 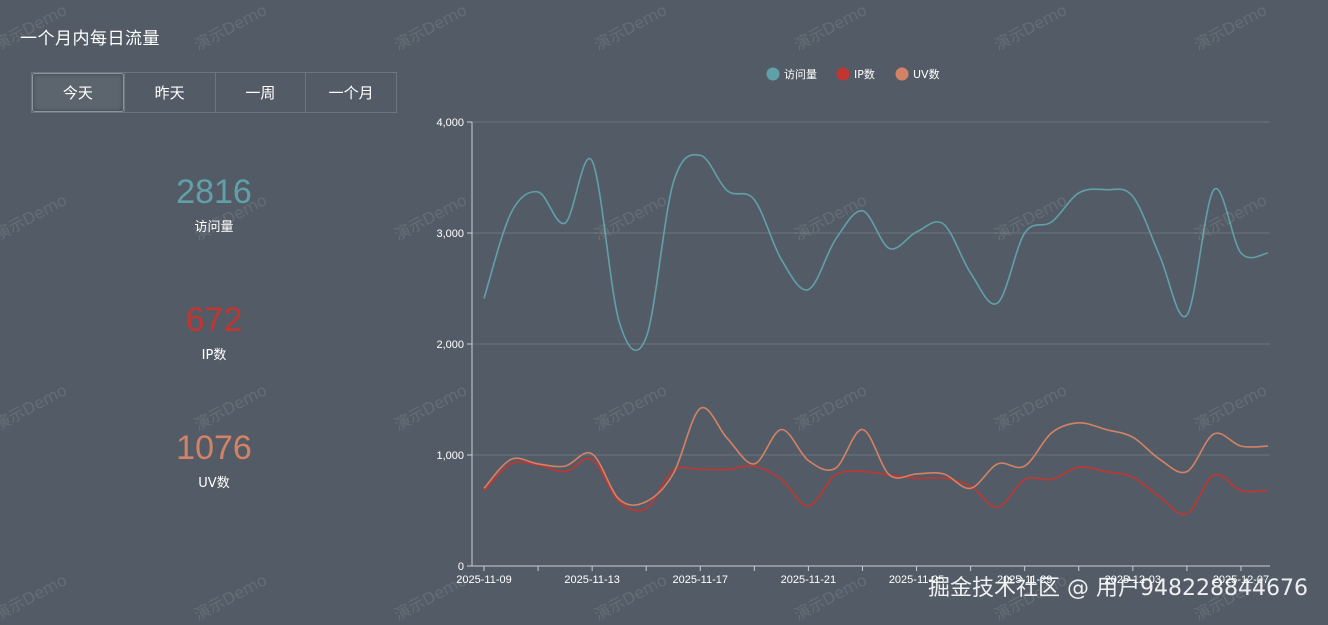 I want to click on x-tick-label: 2025-11-13, so click(x=591, y=580).